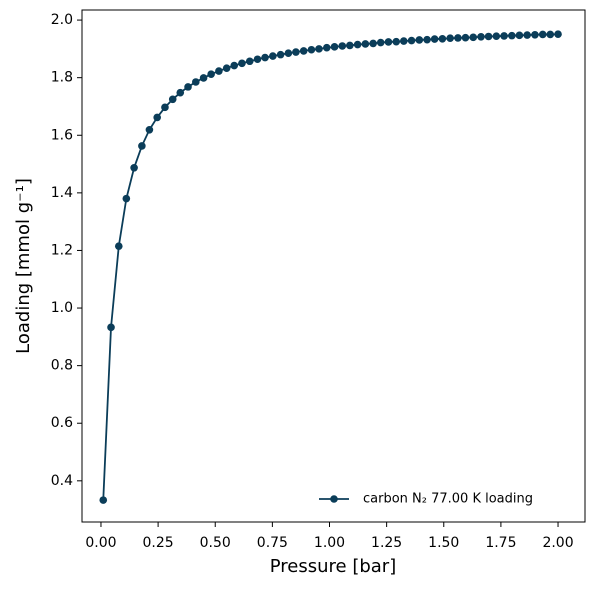 This screenshot has height=590, width=590. Describe the element at coordinates (272, 543) in the screenshot. I see `x-tick-label: 0.75` at that location.